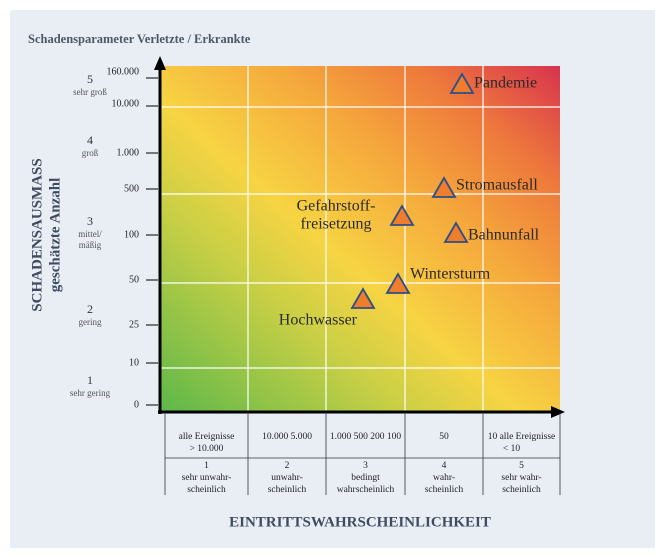 The width and height of the screenshot is (664, 558). I want to click on risk-label: Gefahrstoff-, so click(336, 206).